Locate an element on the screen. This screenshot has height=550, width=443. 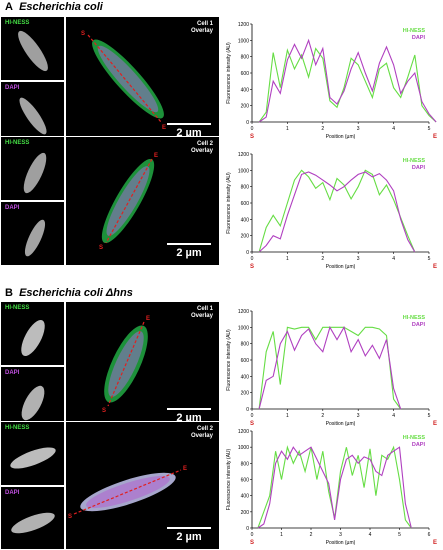
microscopy-block-a2: HI-NESS DAPI Cell 2 Overlay E S 2 µm is located at coordinates (110, 201).